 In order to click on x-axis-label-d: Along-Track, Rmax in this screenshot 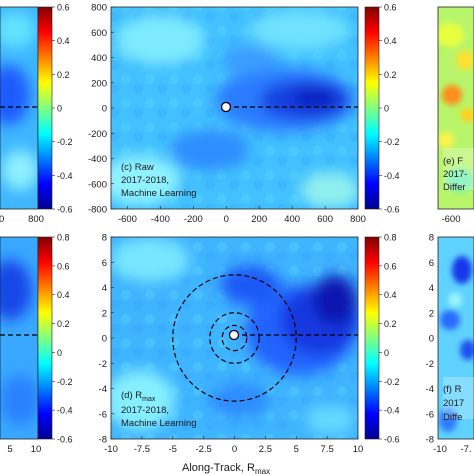, I will do `click(226, 468)`.